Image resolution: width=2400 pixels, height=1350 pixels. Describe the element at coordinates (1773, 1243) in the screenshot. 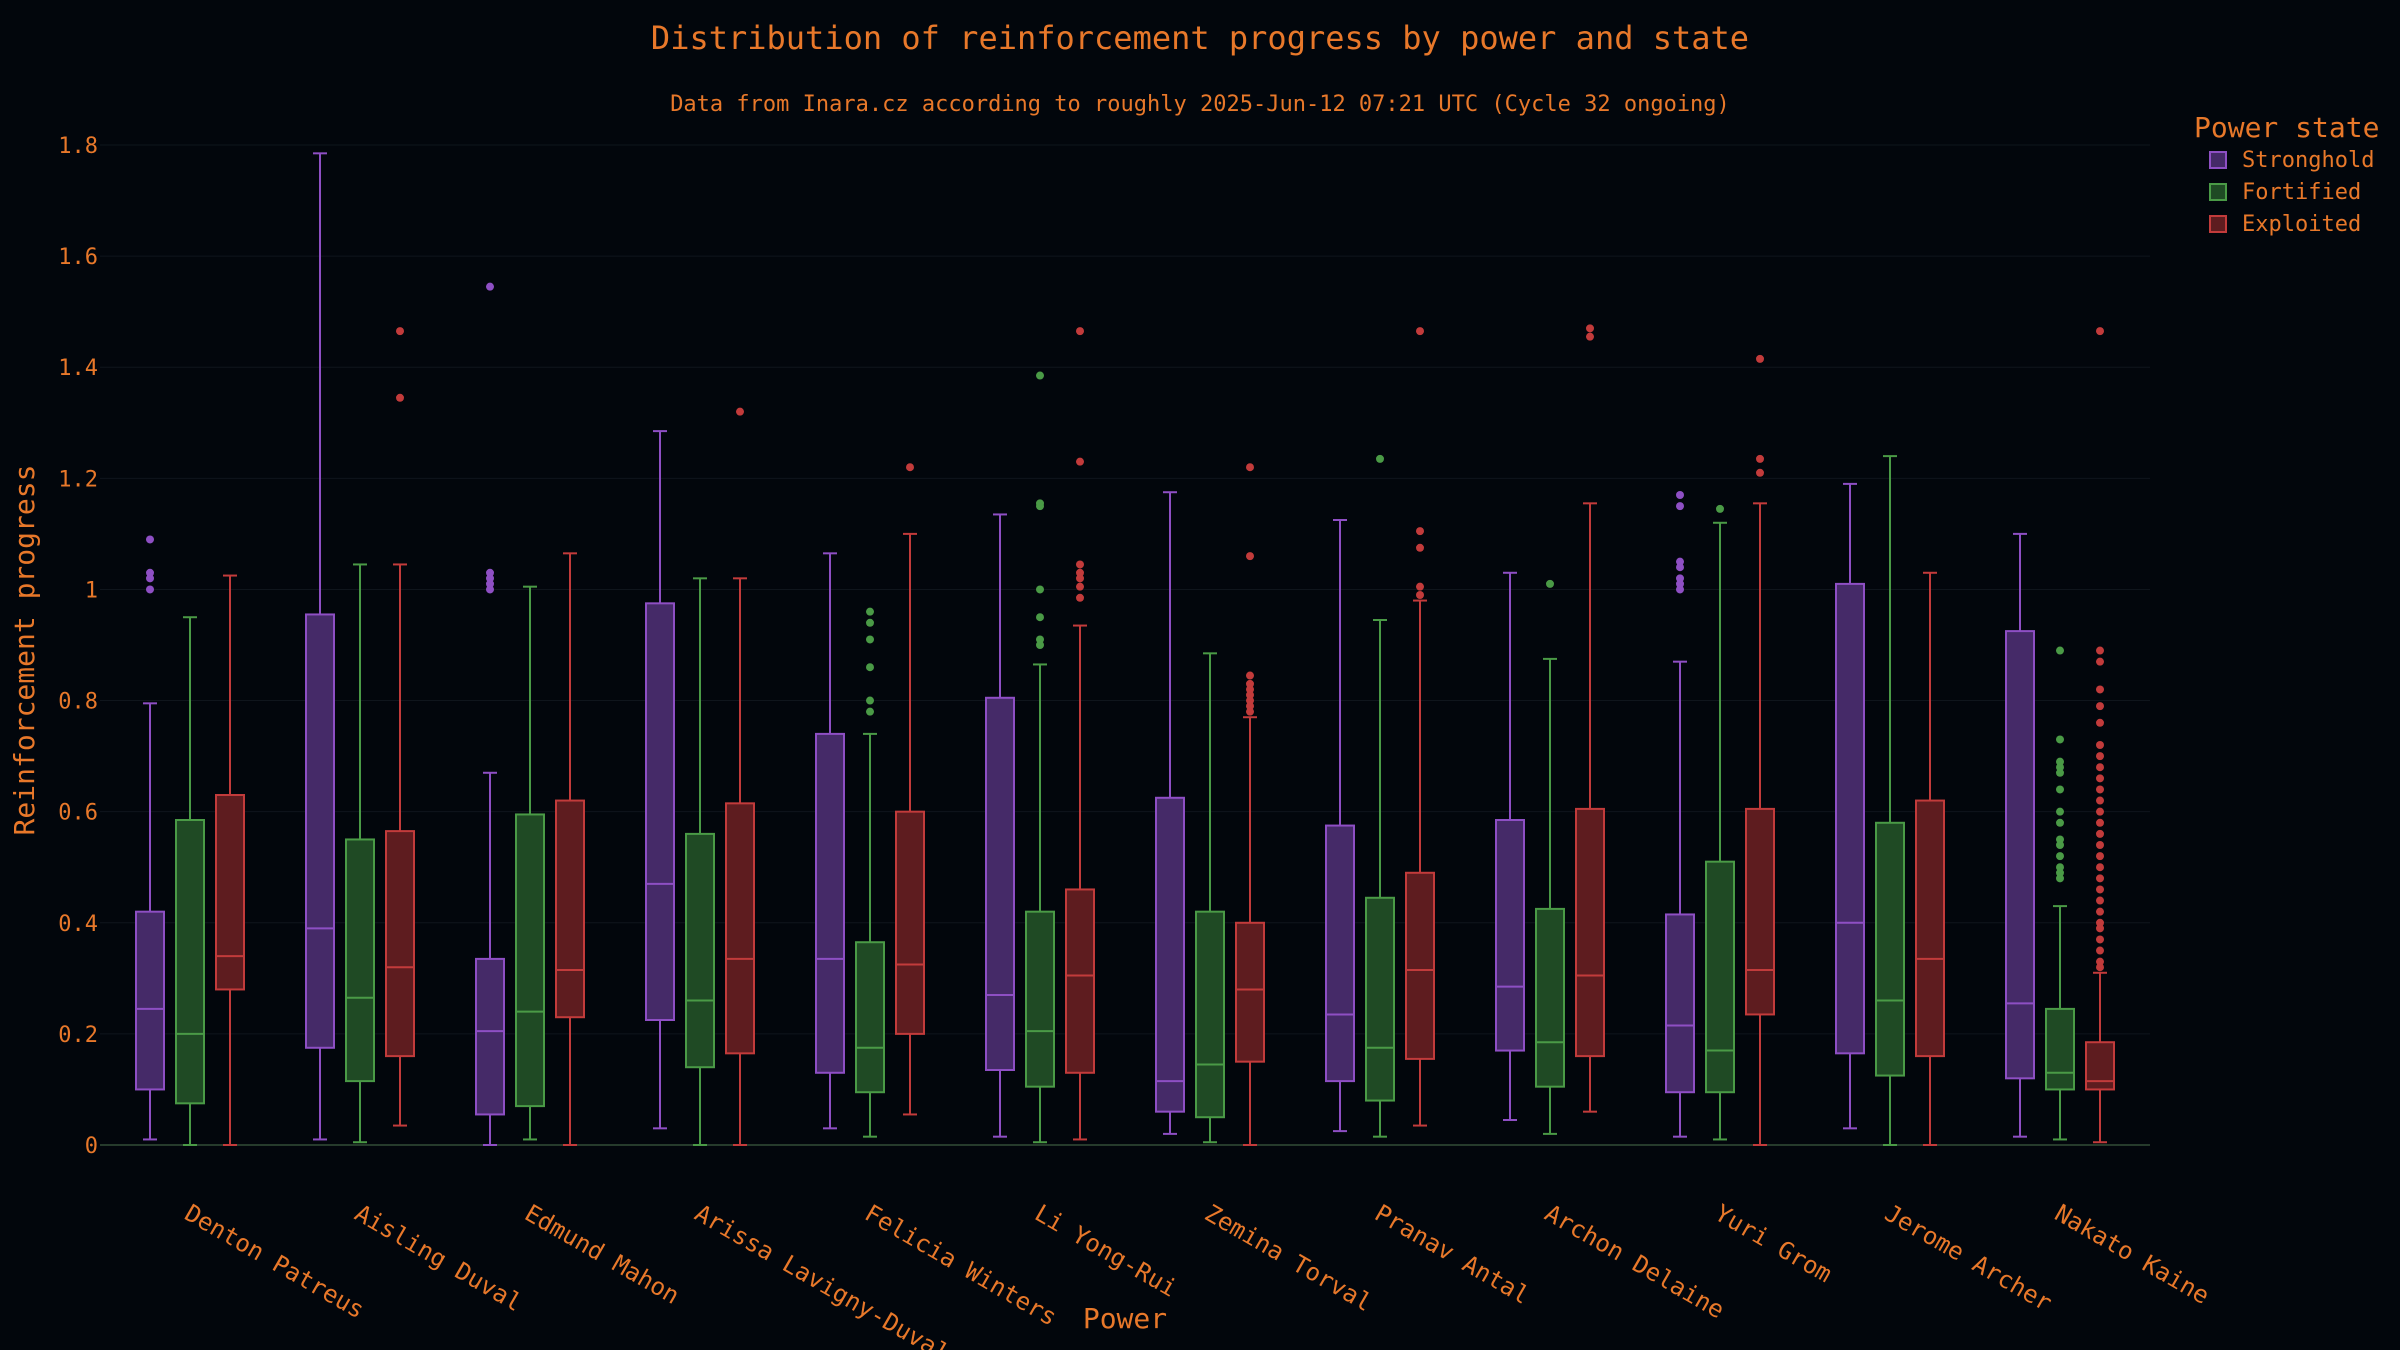

I see `x-category-label: Yuri Grom` at that location.